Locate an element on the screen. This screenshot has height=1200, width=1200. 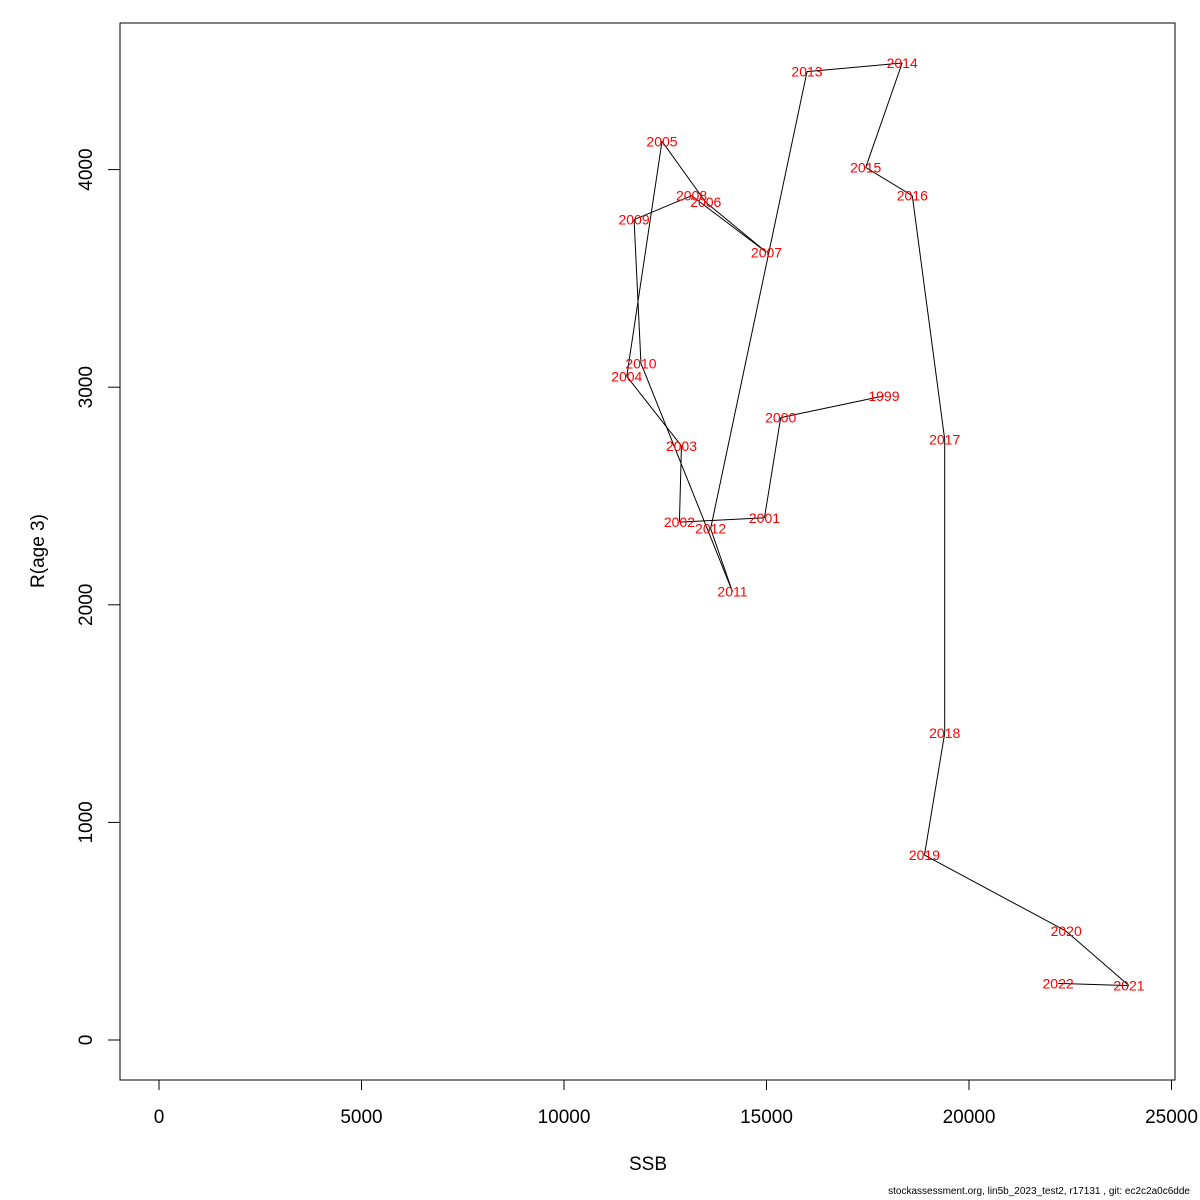
y-tick-label: 4000 is located at coordinates (86, 169).